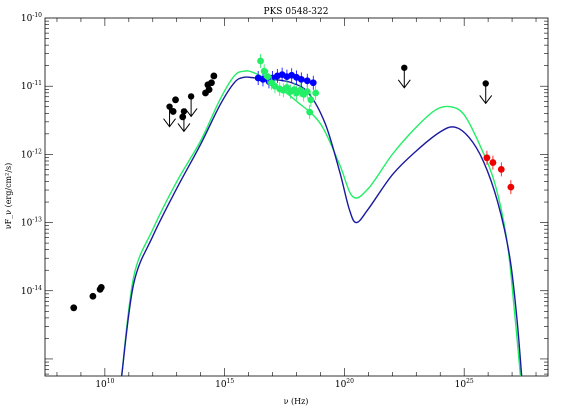 This screenshot has height=409, width=572. Describe the element at coordinates (464, 384) in the screenshot. I see `x-tick-label: 1025` at that location.